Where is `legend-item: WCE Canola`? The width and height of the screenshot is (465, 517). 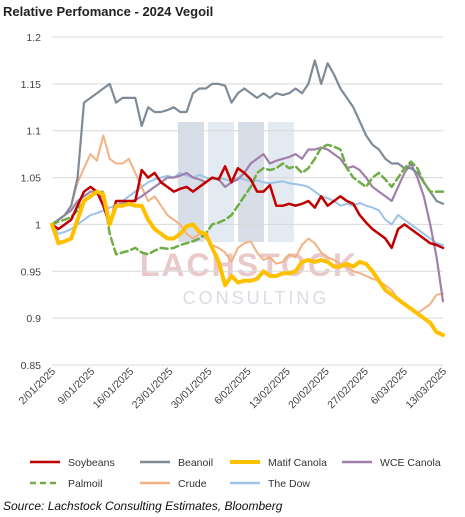
legend-item: WCE Canola is located at coordinates (391, 463).